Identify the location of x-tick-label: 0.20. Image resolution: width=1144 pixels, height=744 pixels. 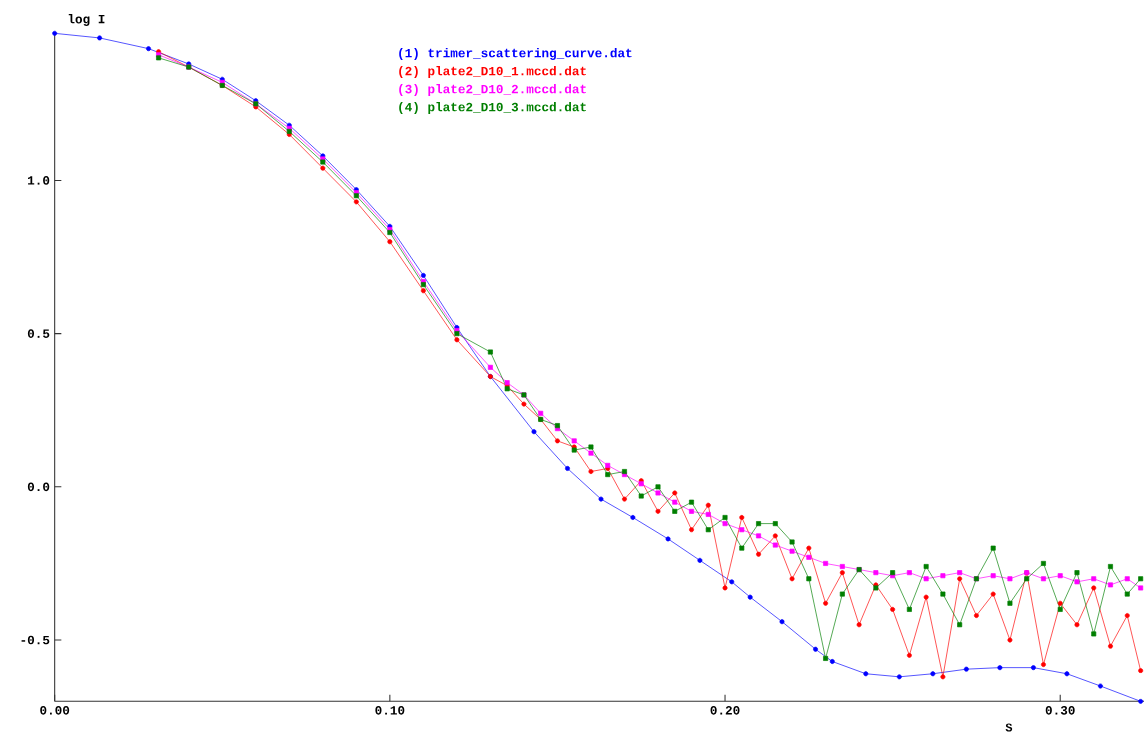
(725, 710).